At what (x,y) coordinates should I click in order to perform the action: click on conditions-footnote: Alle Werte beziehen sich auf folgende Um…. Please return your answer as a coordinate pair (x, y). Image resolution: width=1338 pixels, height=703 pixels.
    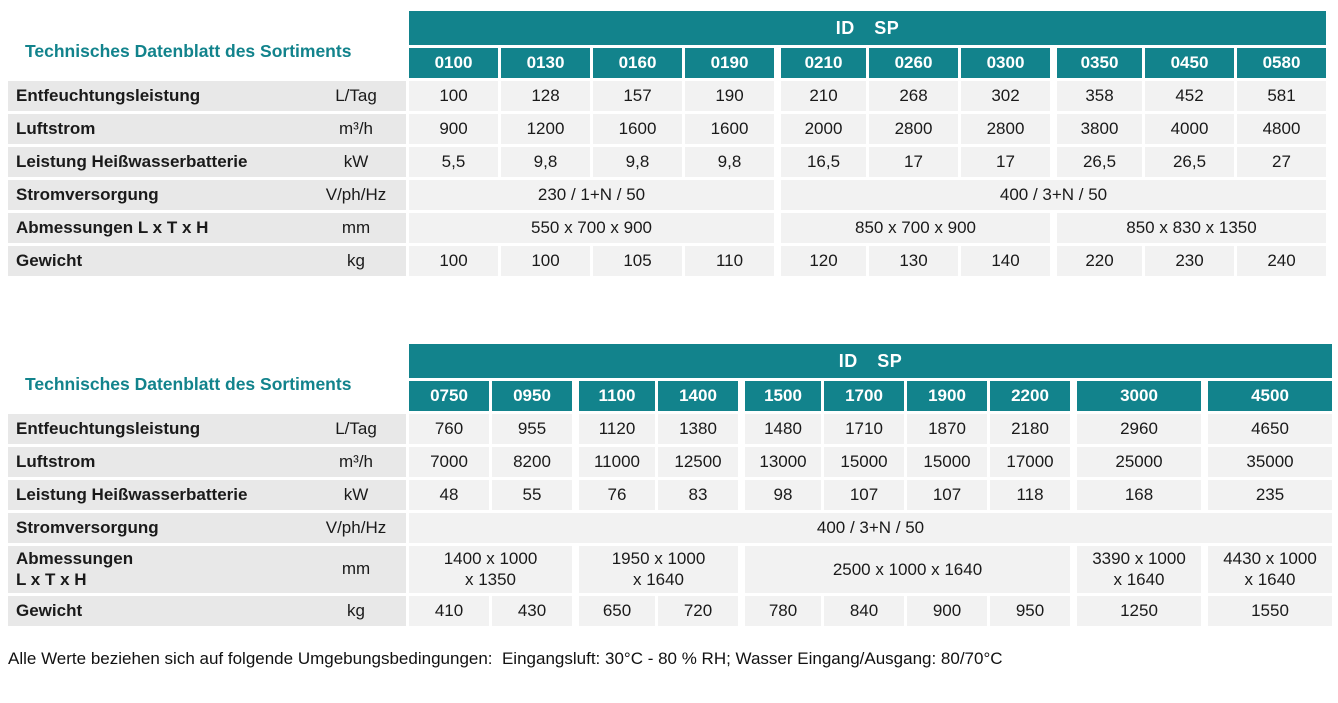
    Looking at the image, I should click on (505, 658).